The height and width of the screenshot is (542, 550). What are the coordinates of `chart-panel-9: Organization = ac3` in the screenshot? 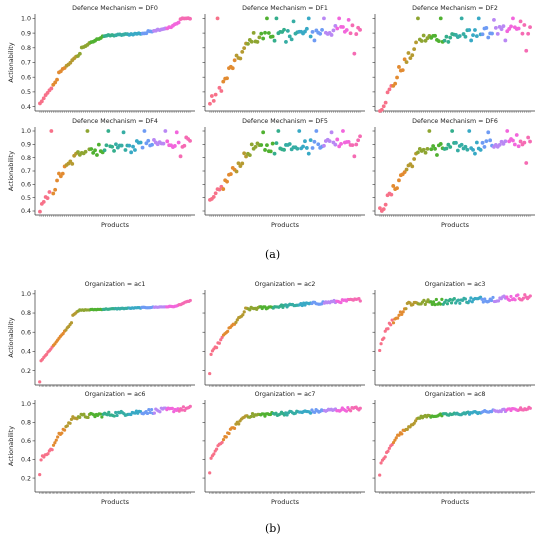 It's located at (453, 334).